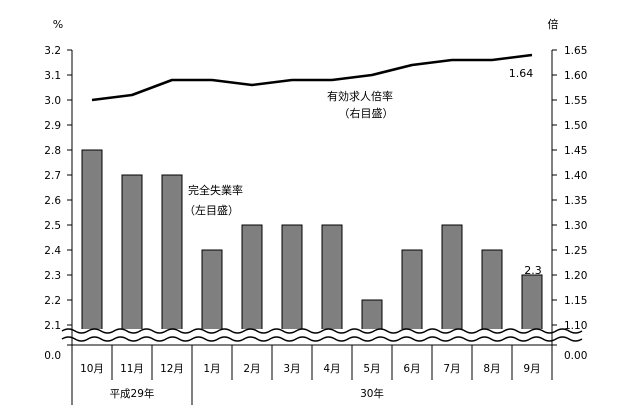 Image resolution: width=634 pixels, height=407 pixels. Describe the element at coordinates (371, 369) in the screenshot. I see `category-label: 5月` at that location.